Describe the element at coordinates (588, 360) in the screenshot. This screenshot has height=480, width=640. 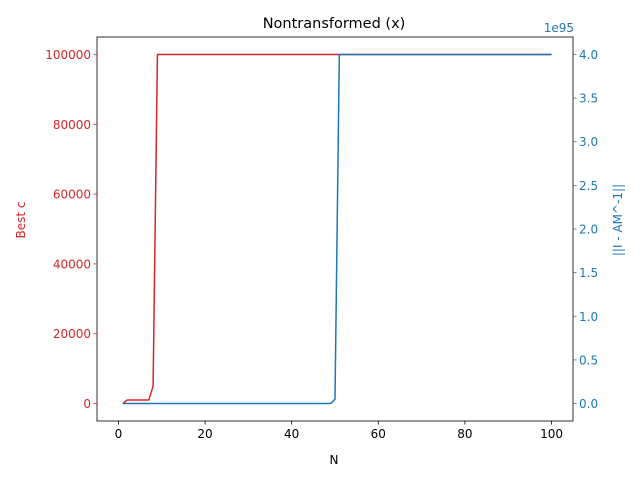
I see `right-y-tick-label: 0.5` at that location.